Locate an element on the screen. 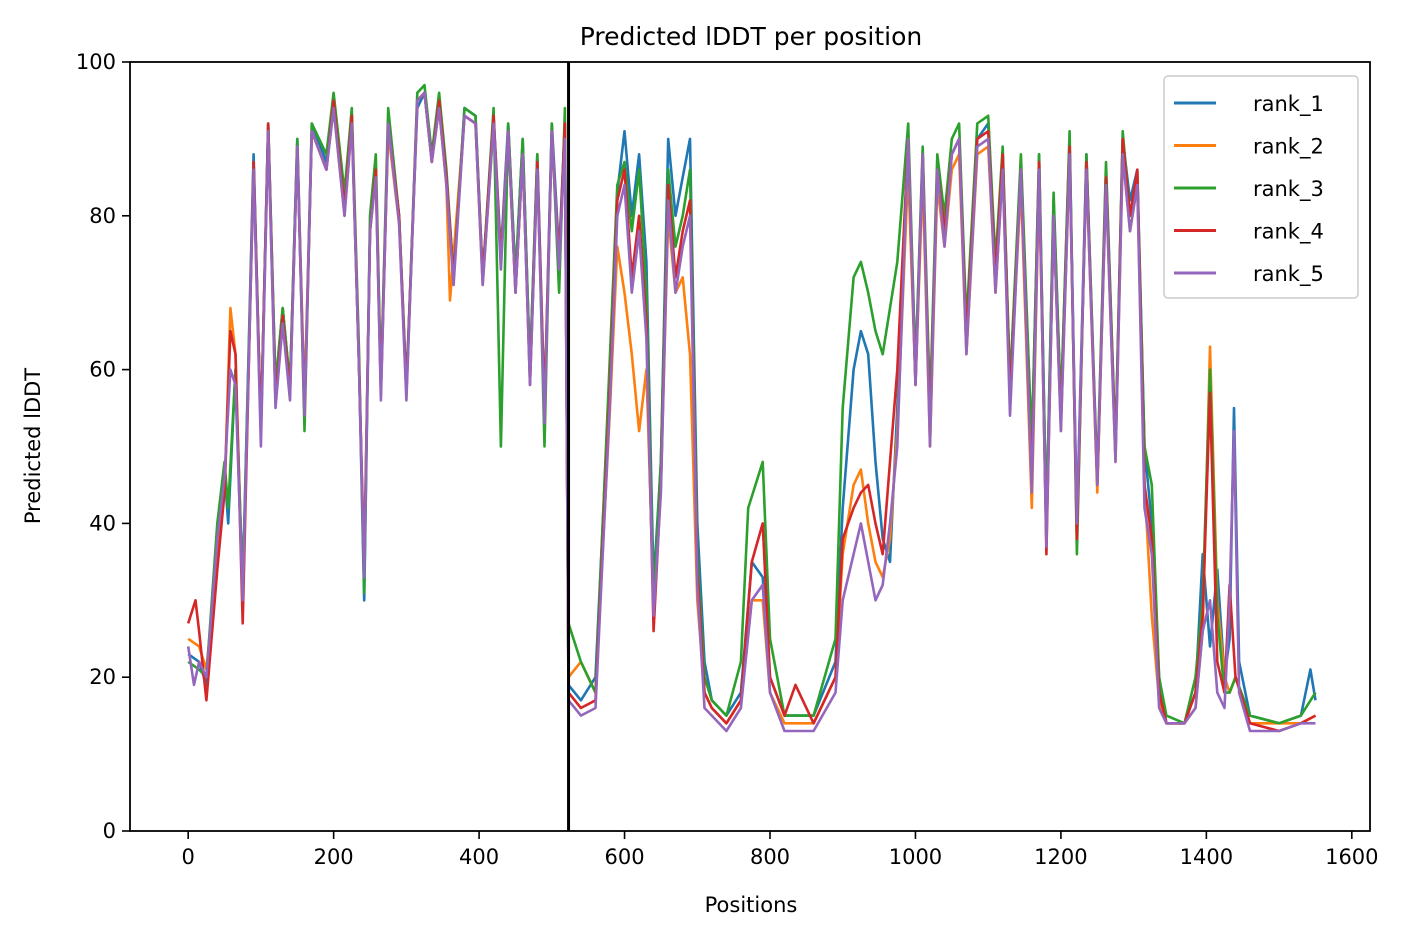 The width and height of the screenshot is (1407, 939). chart-title: Predicted lDDT per position is located at coordinates (751, 36).